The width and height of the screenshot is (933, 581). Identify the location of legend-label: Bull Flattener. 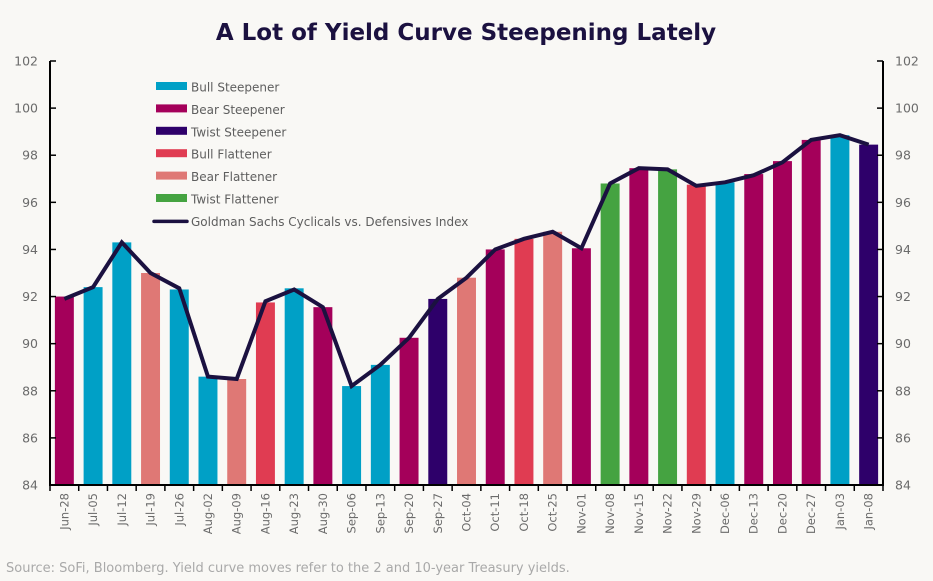
(231, 155).